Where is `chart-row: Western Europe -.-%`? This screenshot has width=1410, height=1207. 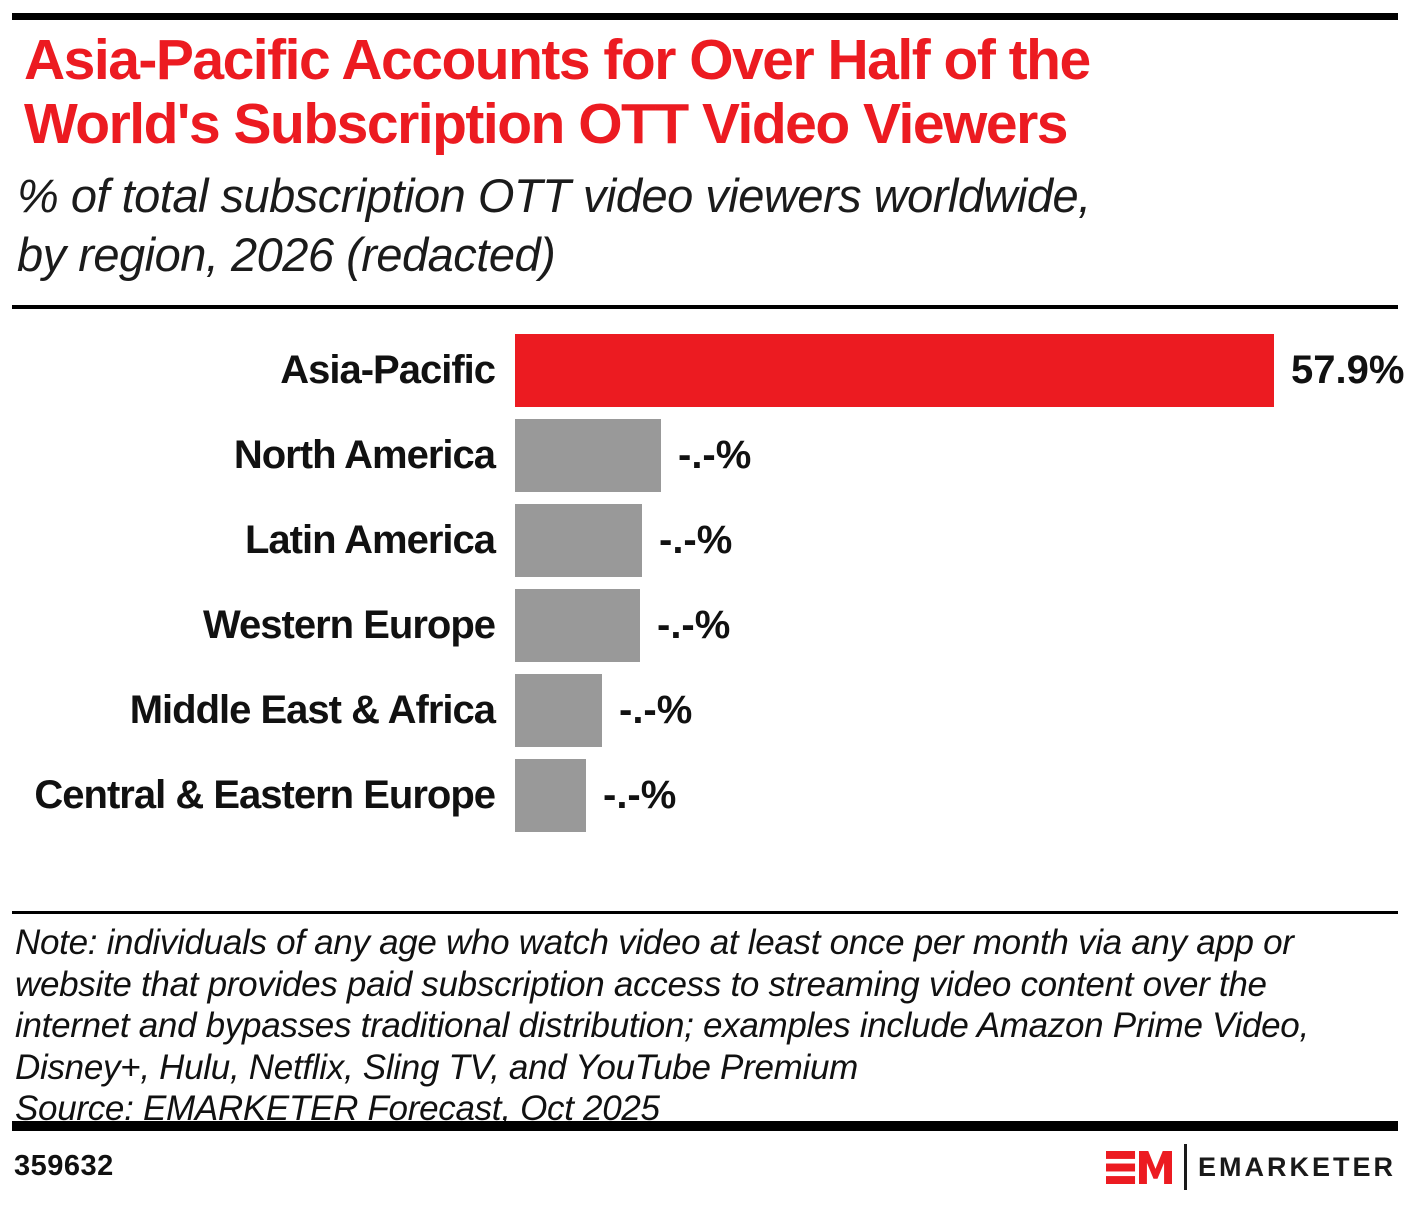 chart-row: Western Europe -.-% is located at coordinates (705, 625).